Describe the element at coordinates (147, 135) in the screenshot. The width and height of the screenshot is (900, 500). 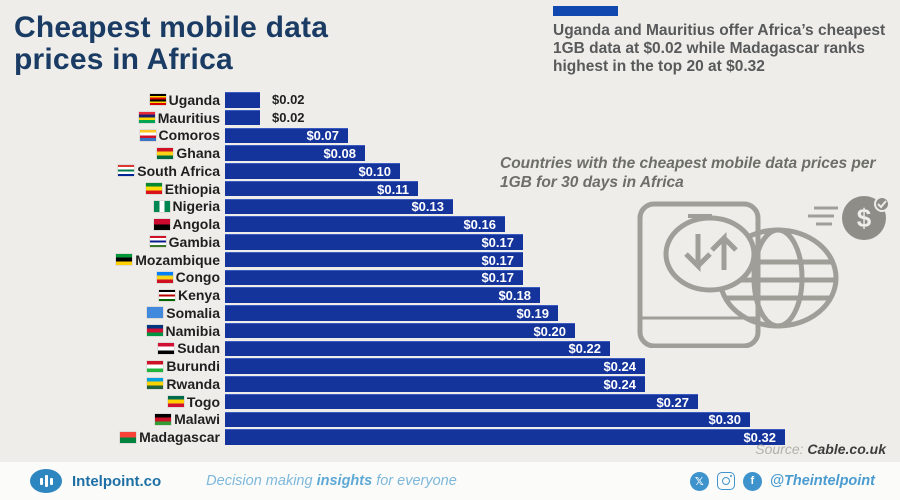
I see `comoros-flag-icon` at that location.